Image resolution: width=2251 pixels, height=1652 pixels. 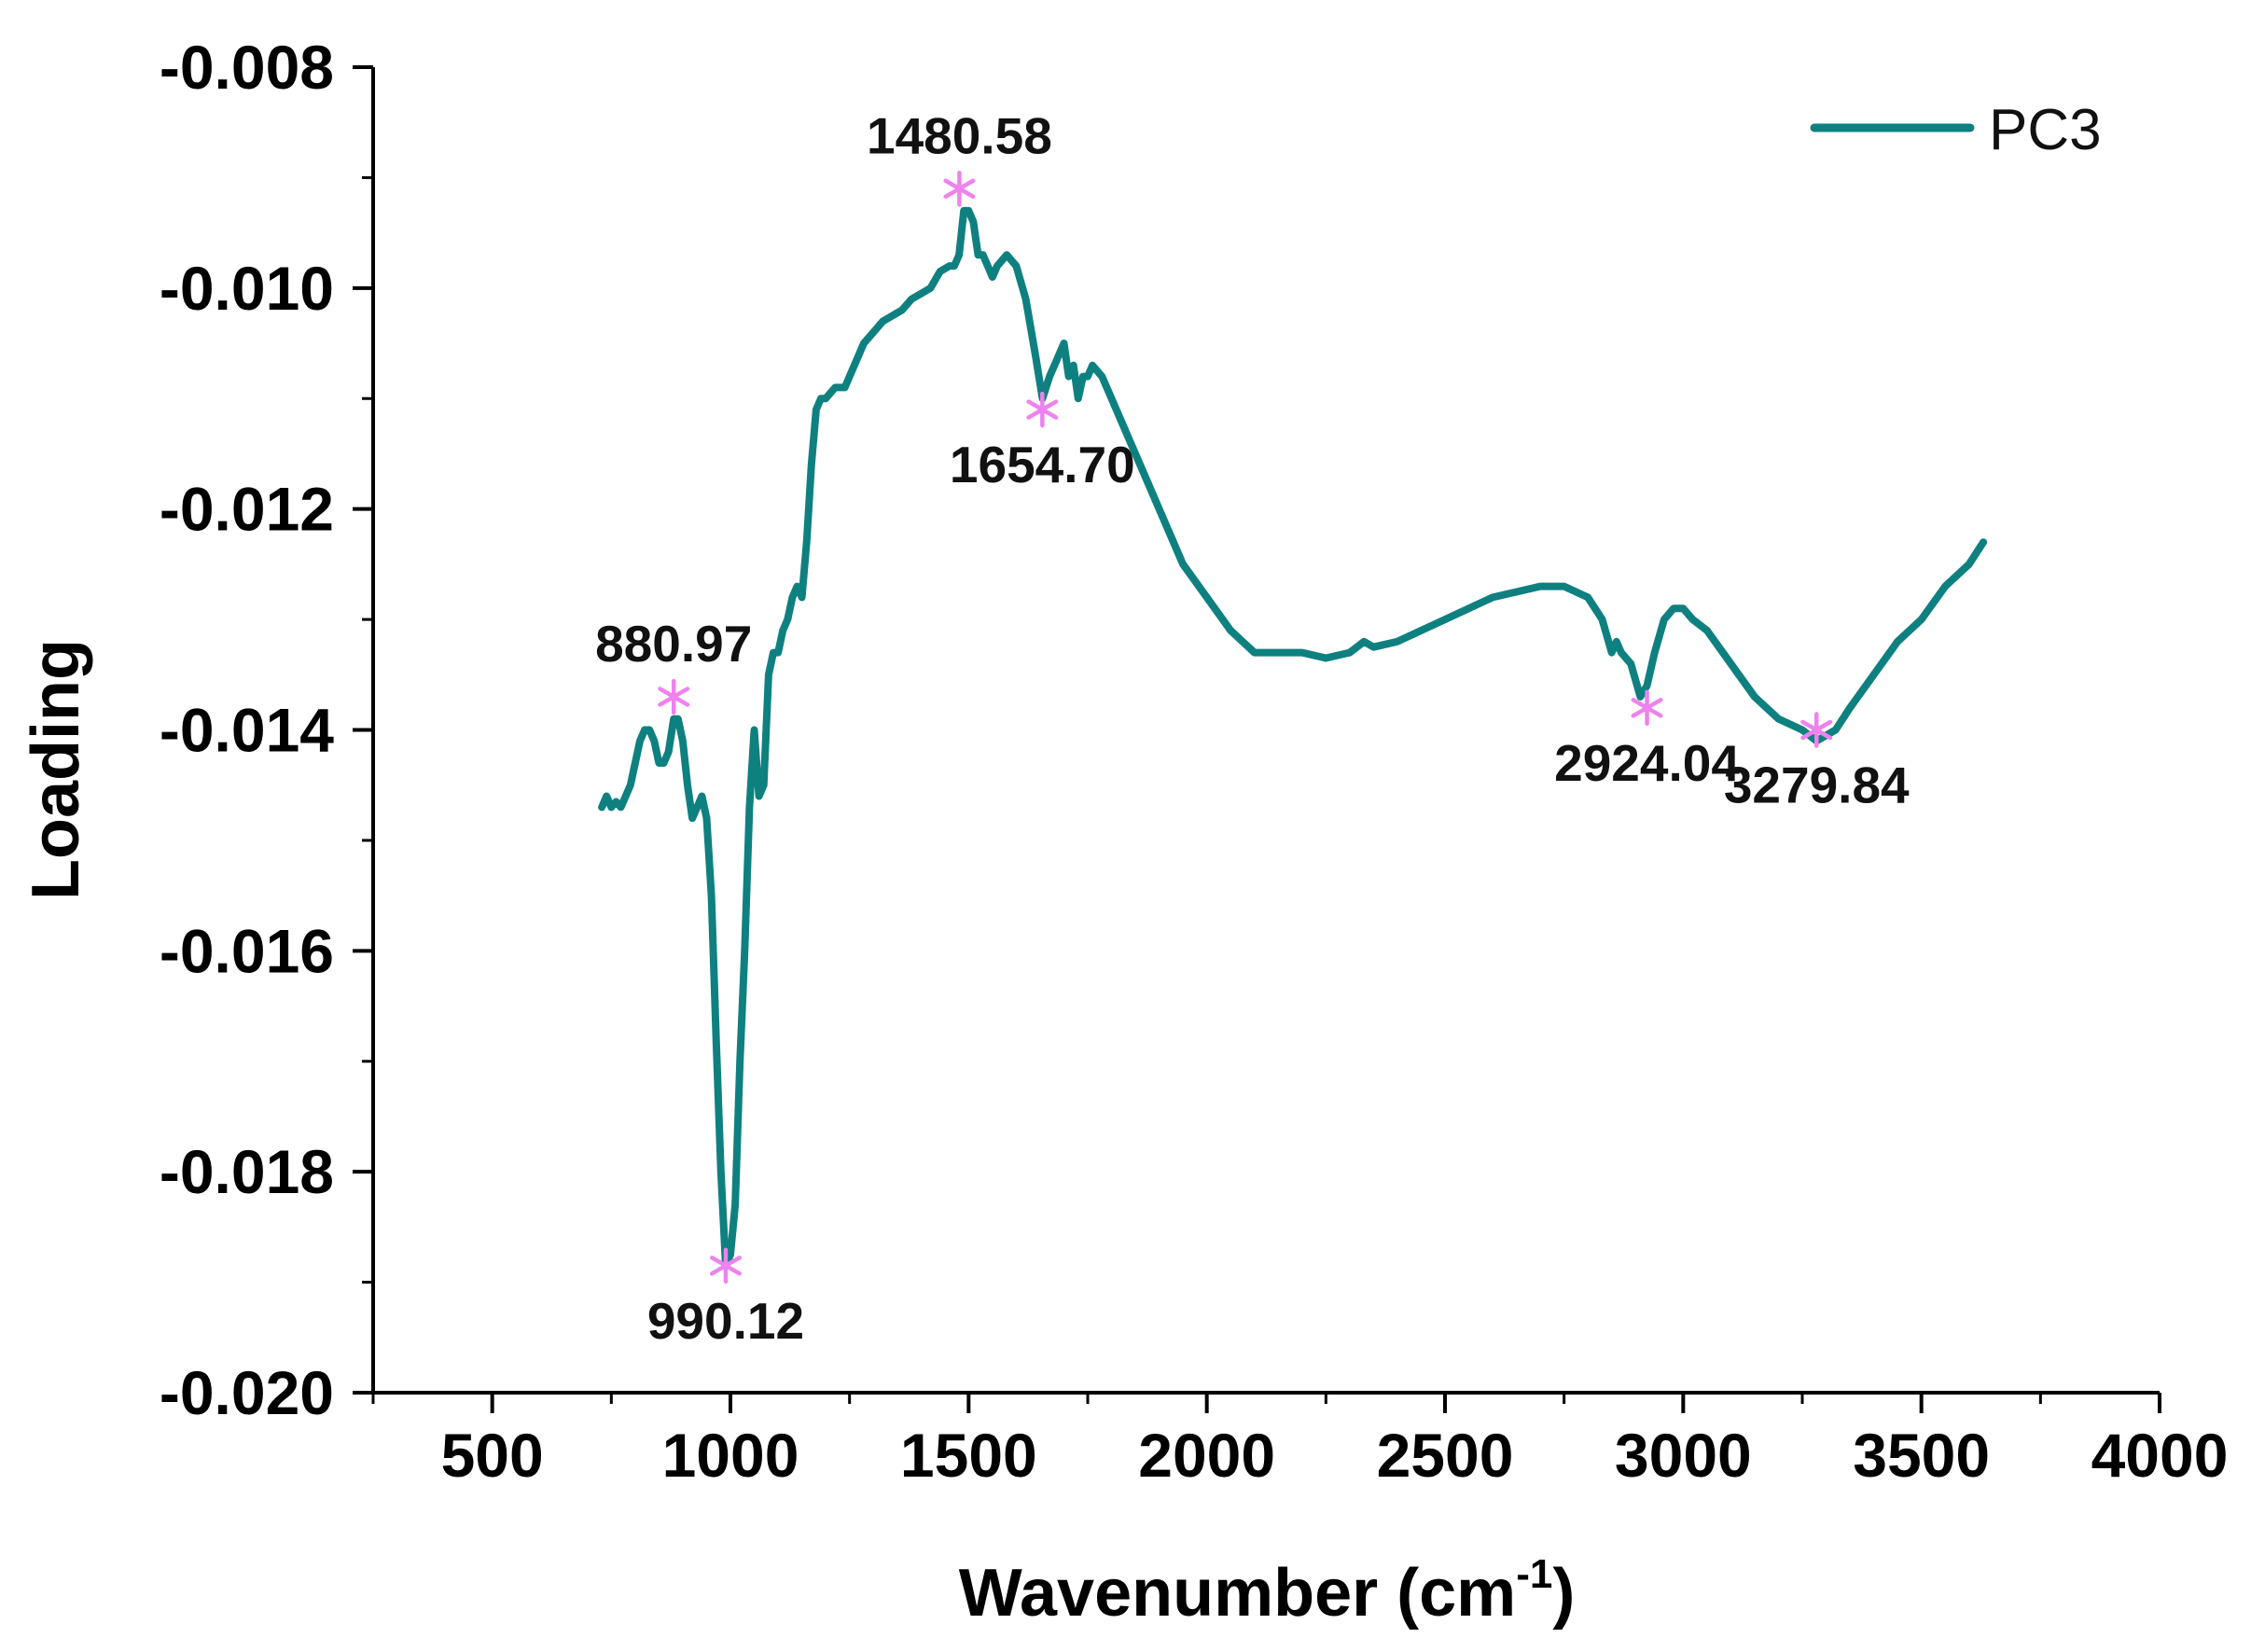 I want to click on legend-label: PC3, so click(x=2045, y=130).